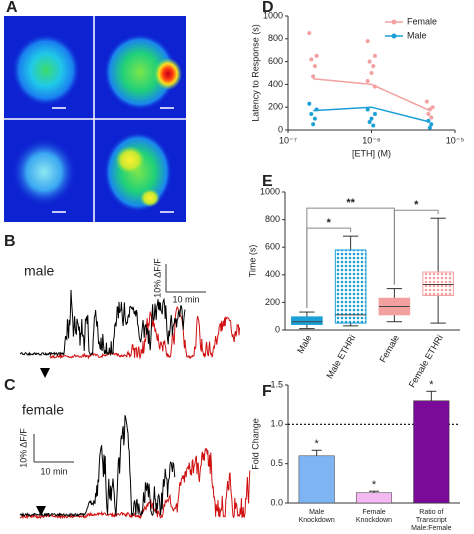  What do you see at coordinates (267, 181) in the screenshot?
I see `panel-label: E` at bounding box center [267, 181].